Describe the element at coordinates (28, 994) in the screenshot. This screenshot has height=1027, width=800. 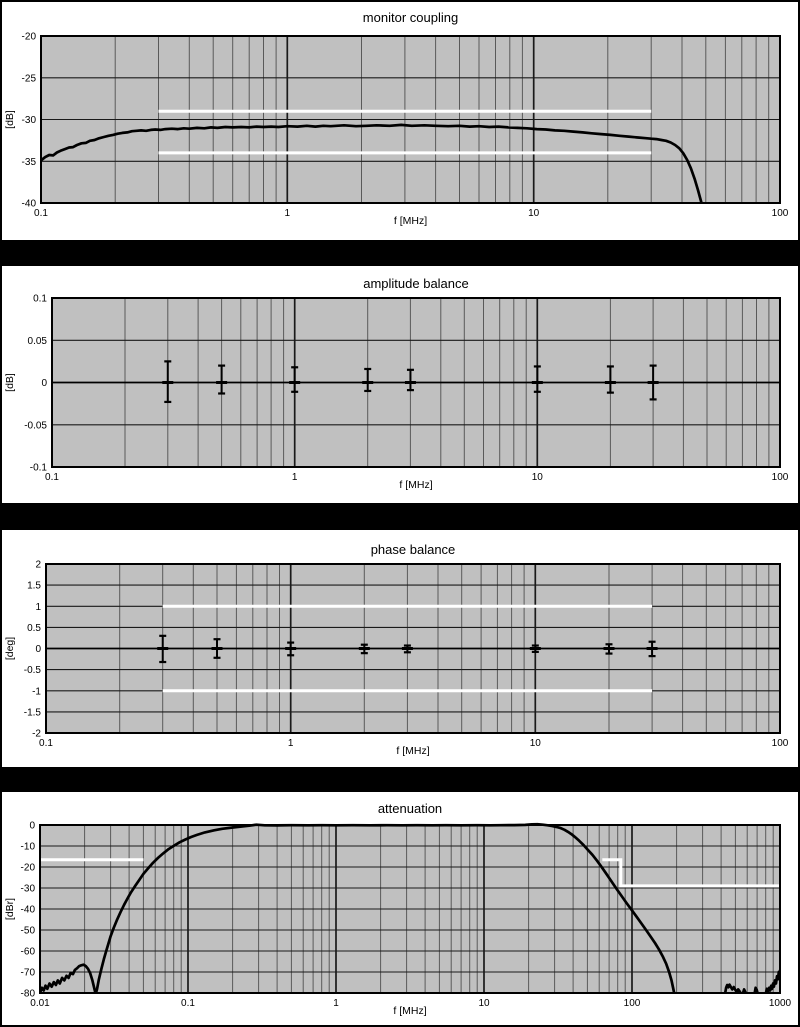
I see `y-tick-label: -80` at that location.